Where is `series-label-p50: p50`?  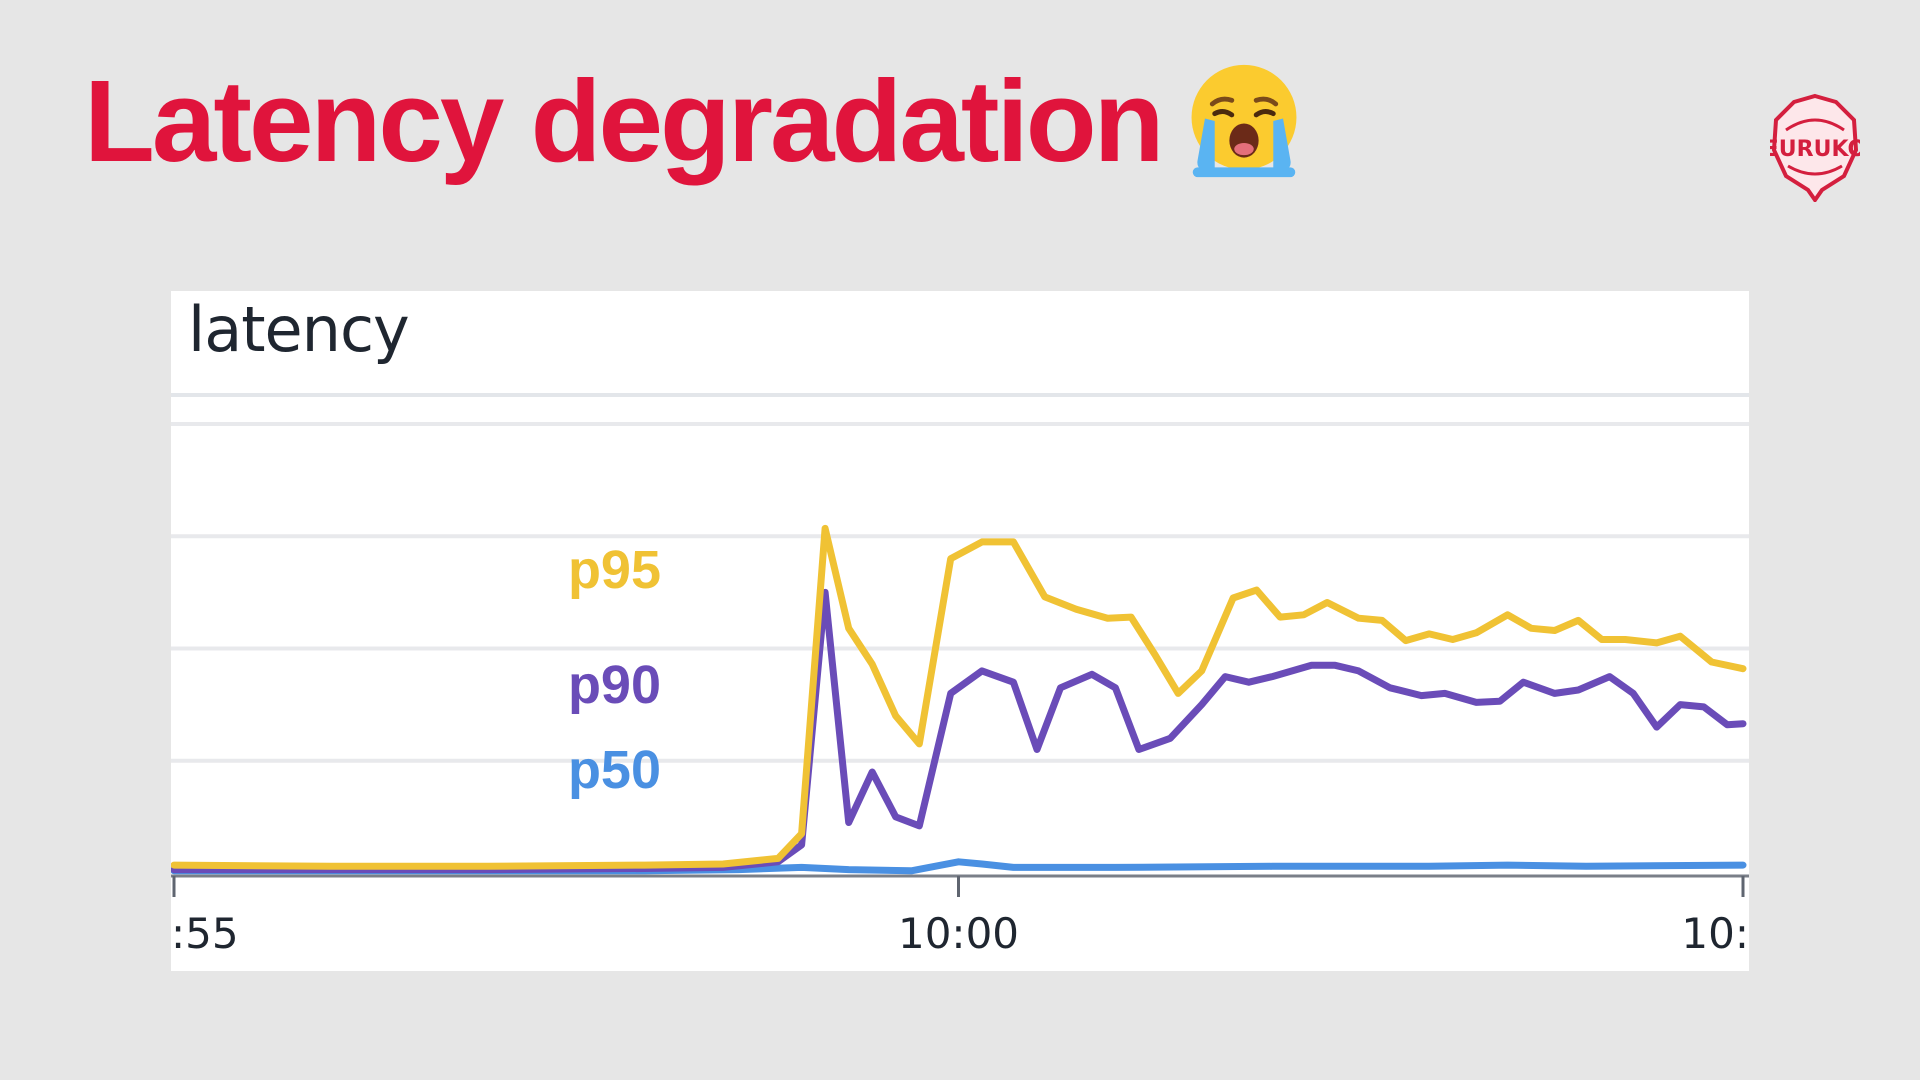
series-label-p50: p50 is located at coordinates (614, 770).